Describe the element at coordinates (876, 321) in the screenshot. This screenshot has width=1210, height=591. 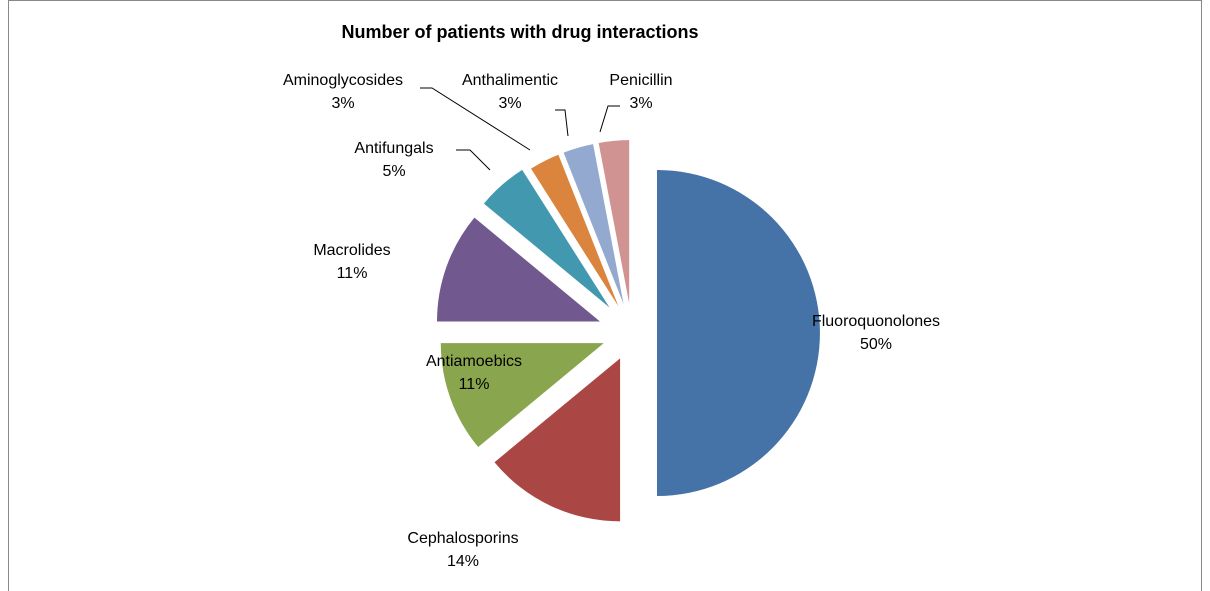
I see `slice-label: Fluoroquonolones` at that location.